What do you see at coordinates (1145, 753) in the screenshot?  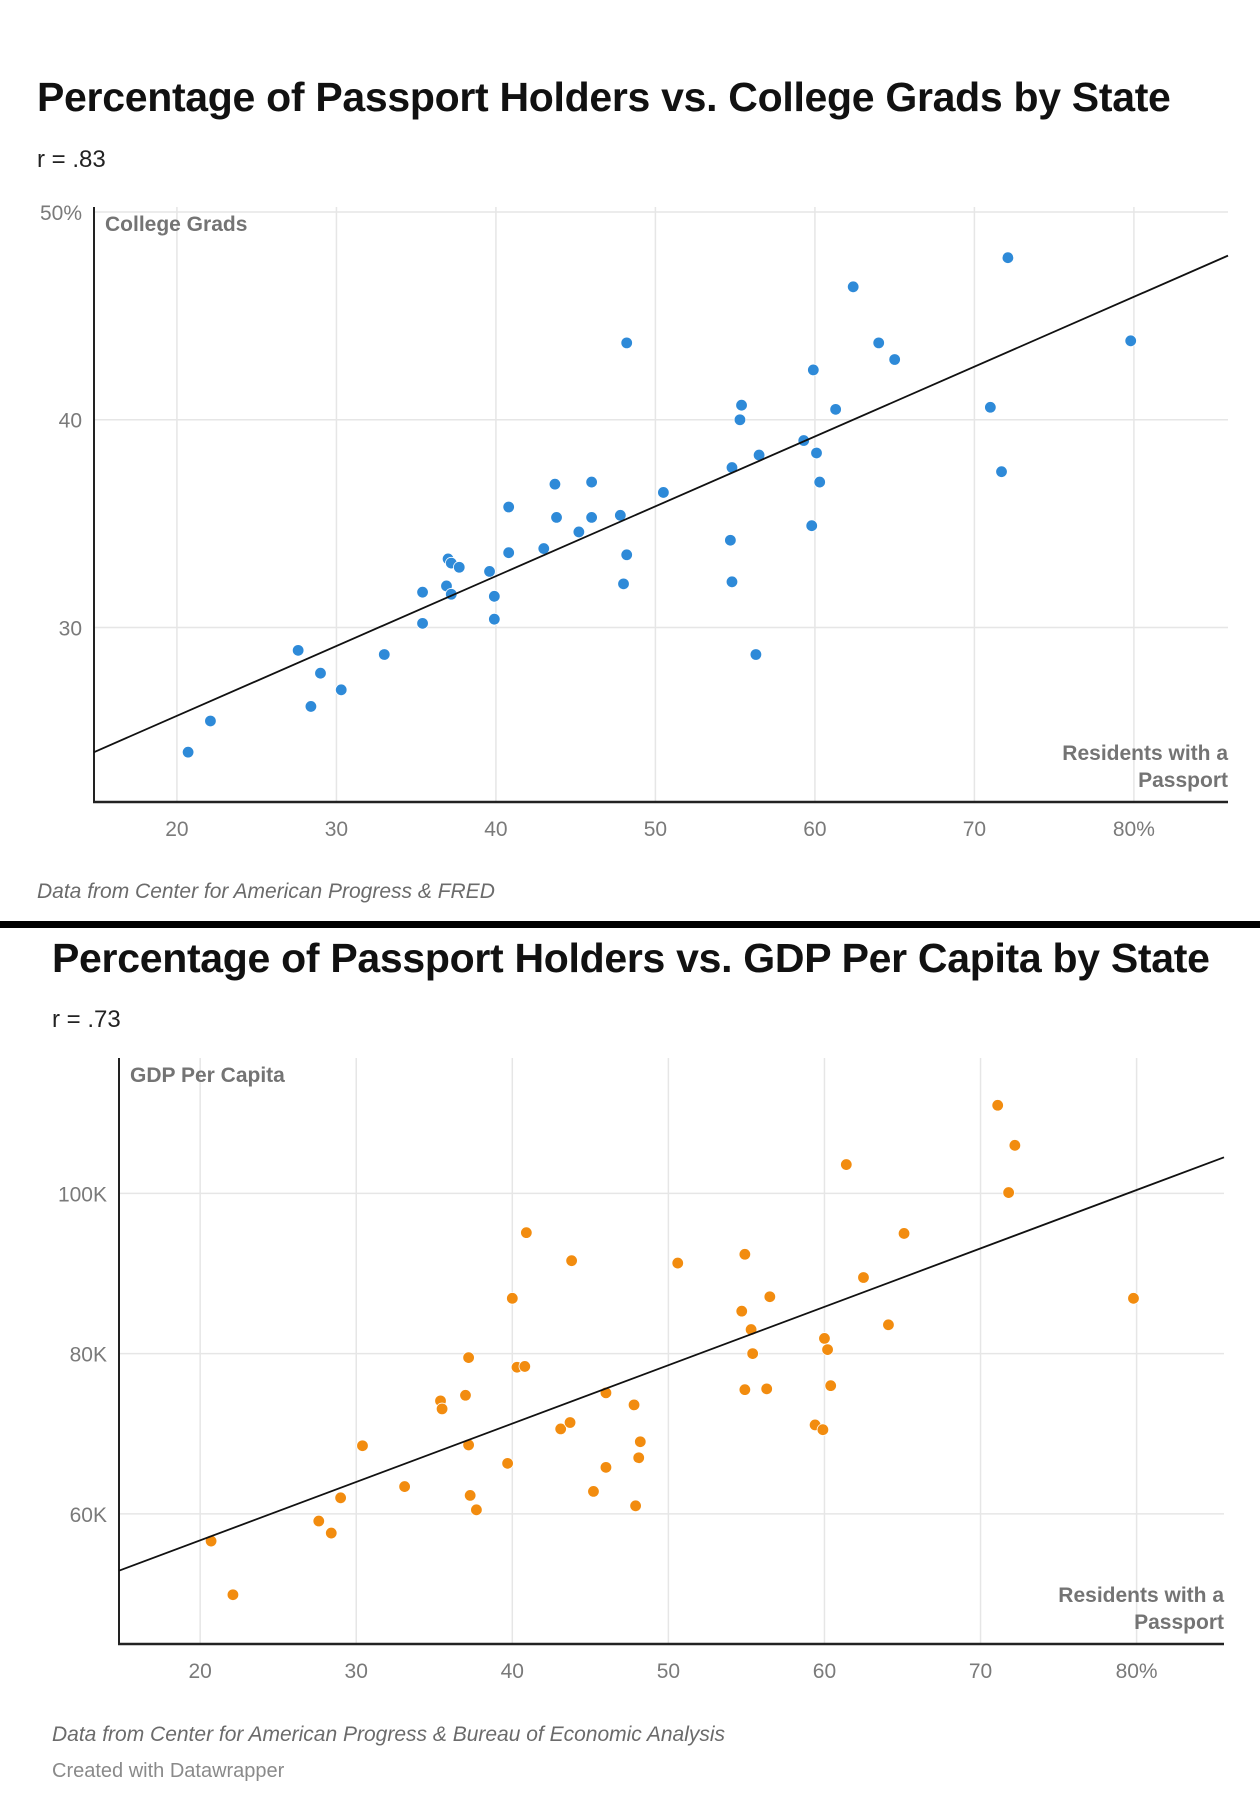 I see `chart1-x-axis-title-line1: Residents with a` at bounding box center [1145, 753].